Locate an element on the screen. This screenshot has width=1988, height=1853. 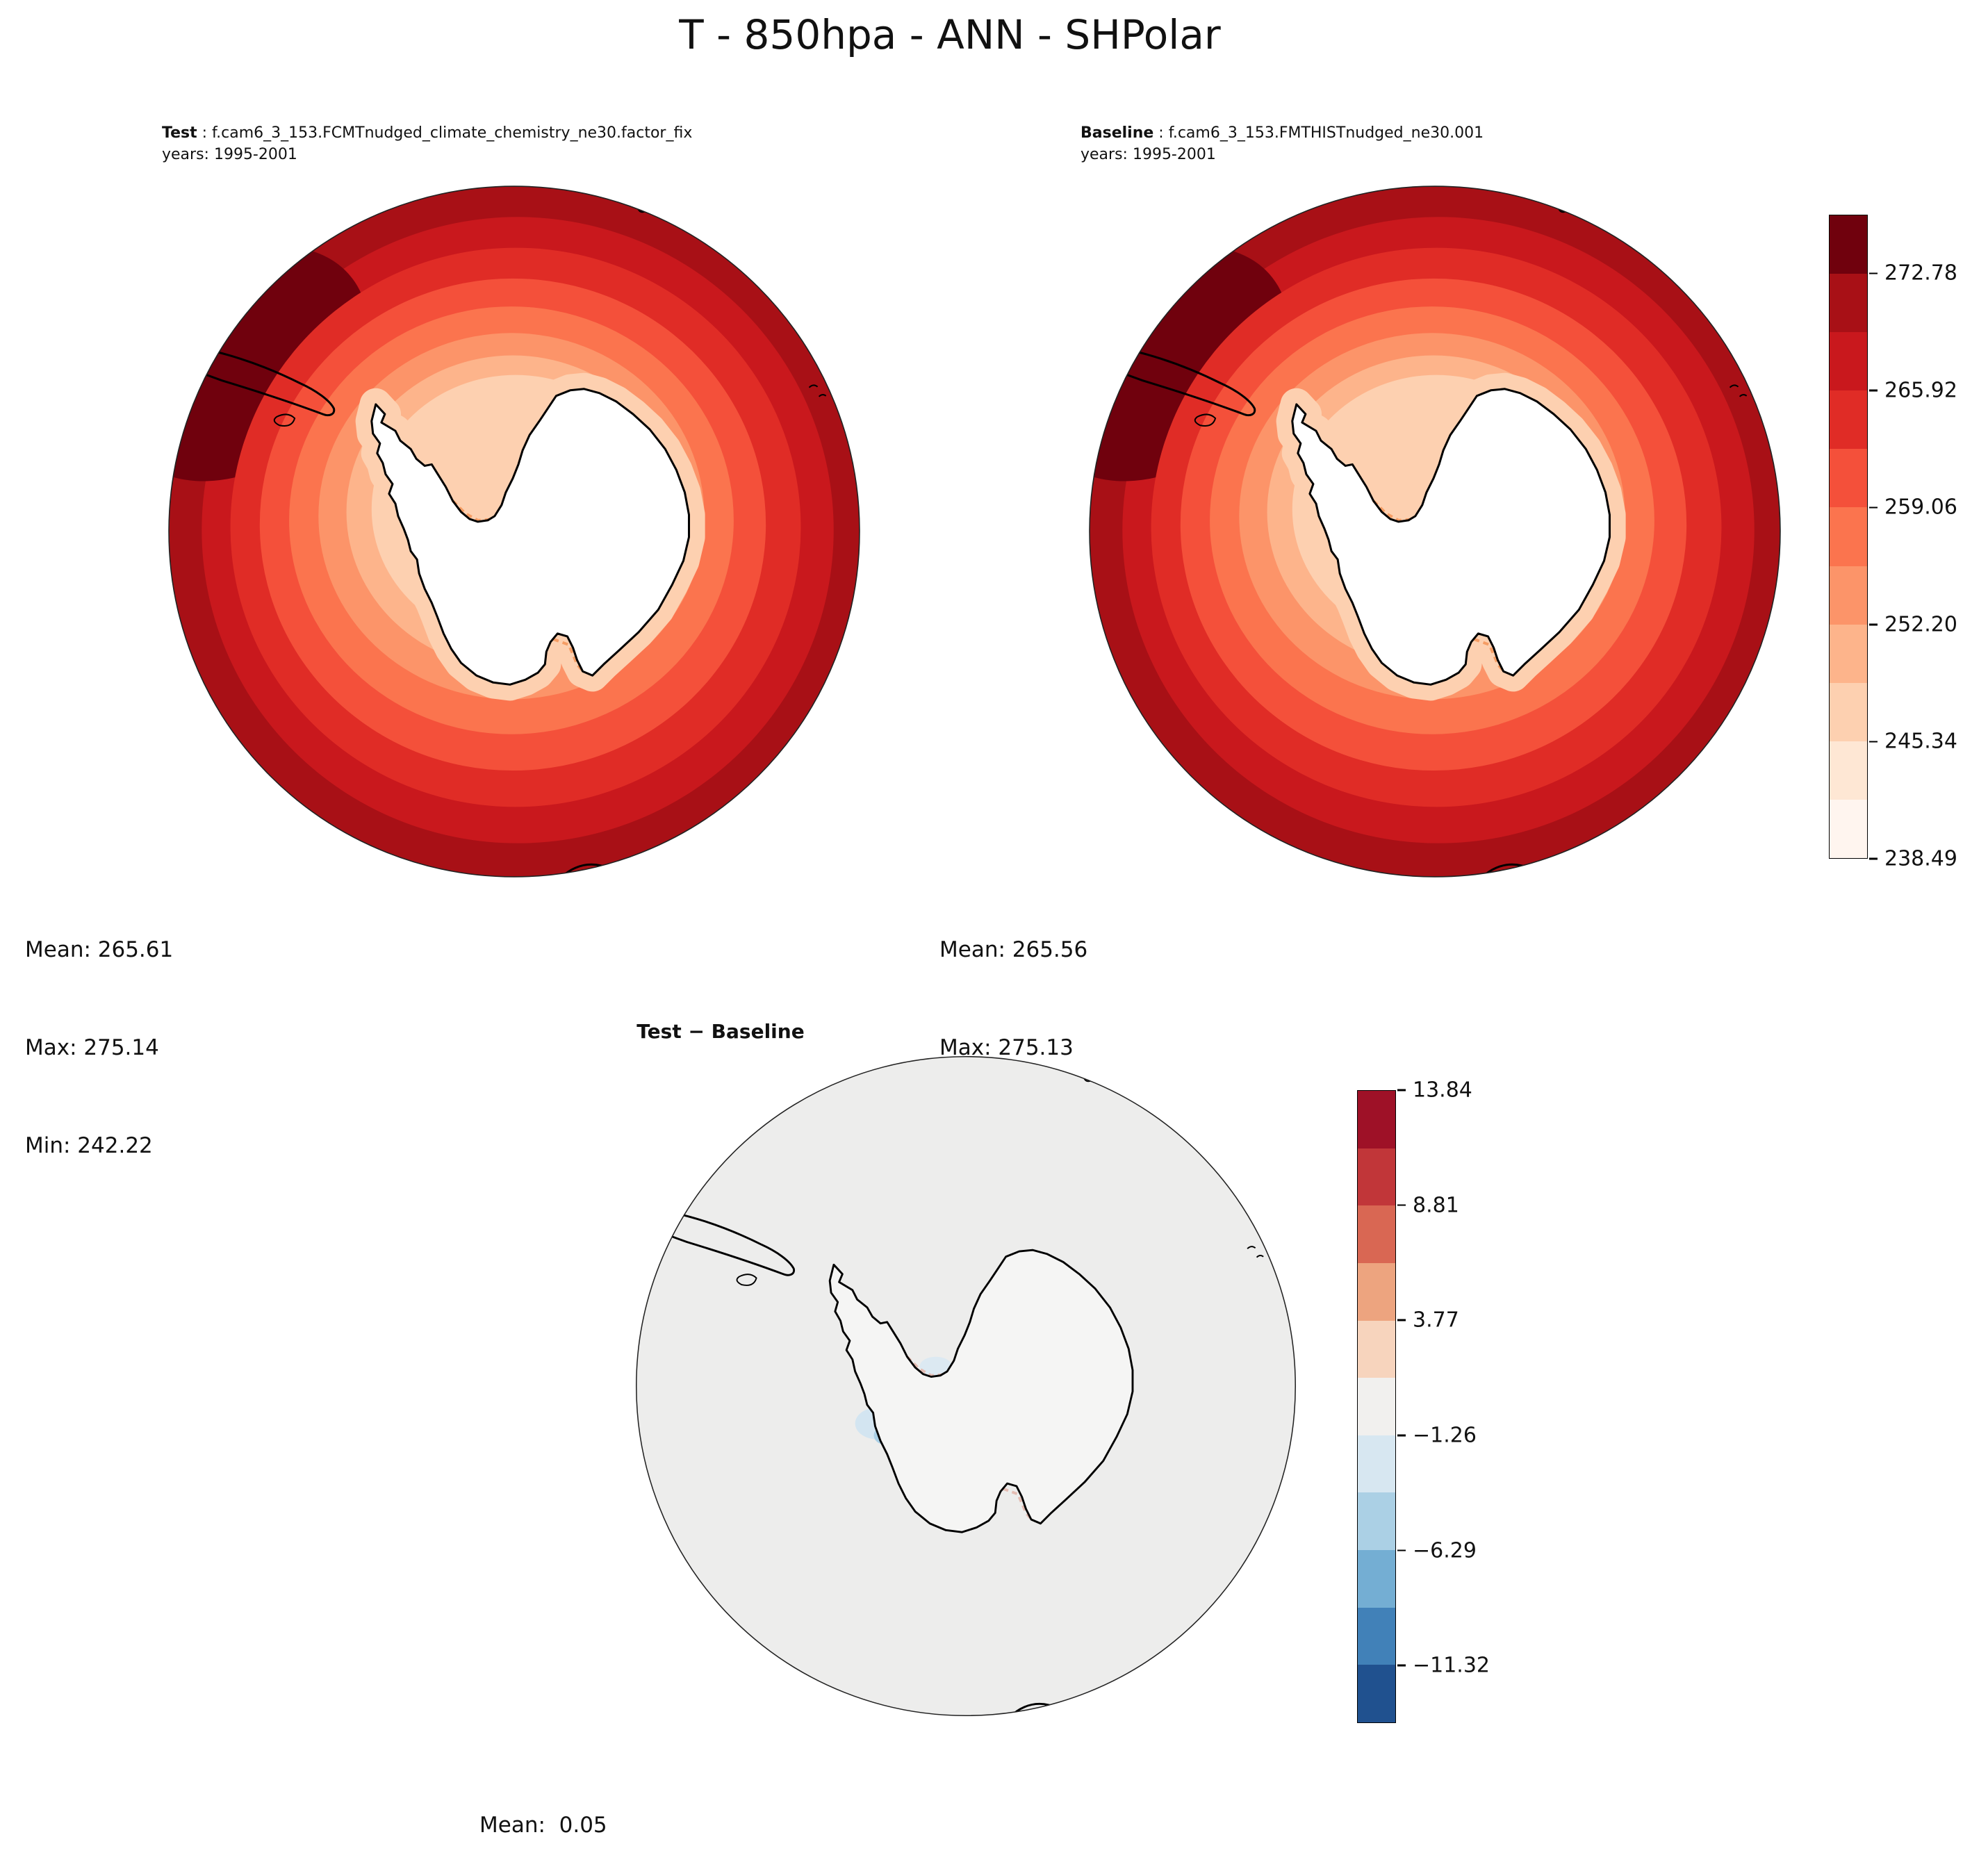
colorbar-tick: −6.29 is located at coordinates (1437, 1550).